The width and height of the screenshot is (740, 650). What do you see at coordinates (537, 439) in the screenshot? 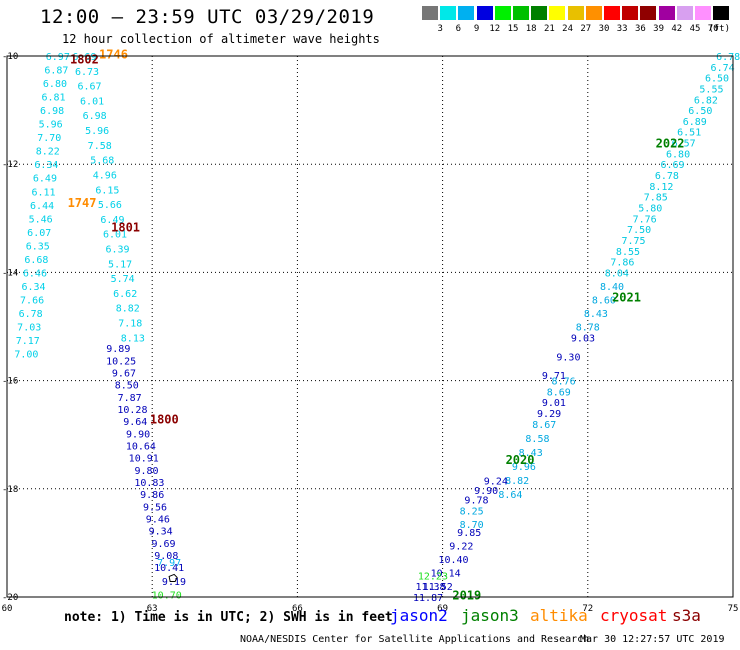
I see `wave-height-value: 8.58` at bounding box center [537, 439].